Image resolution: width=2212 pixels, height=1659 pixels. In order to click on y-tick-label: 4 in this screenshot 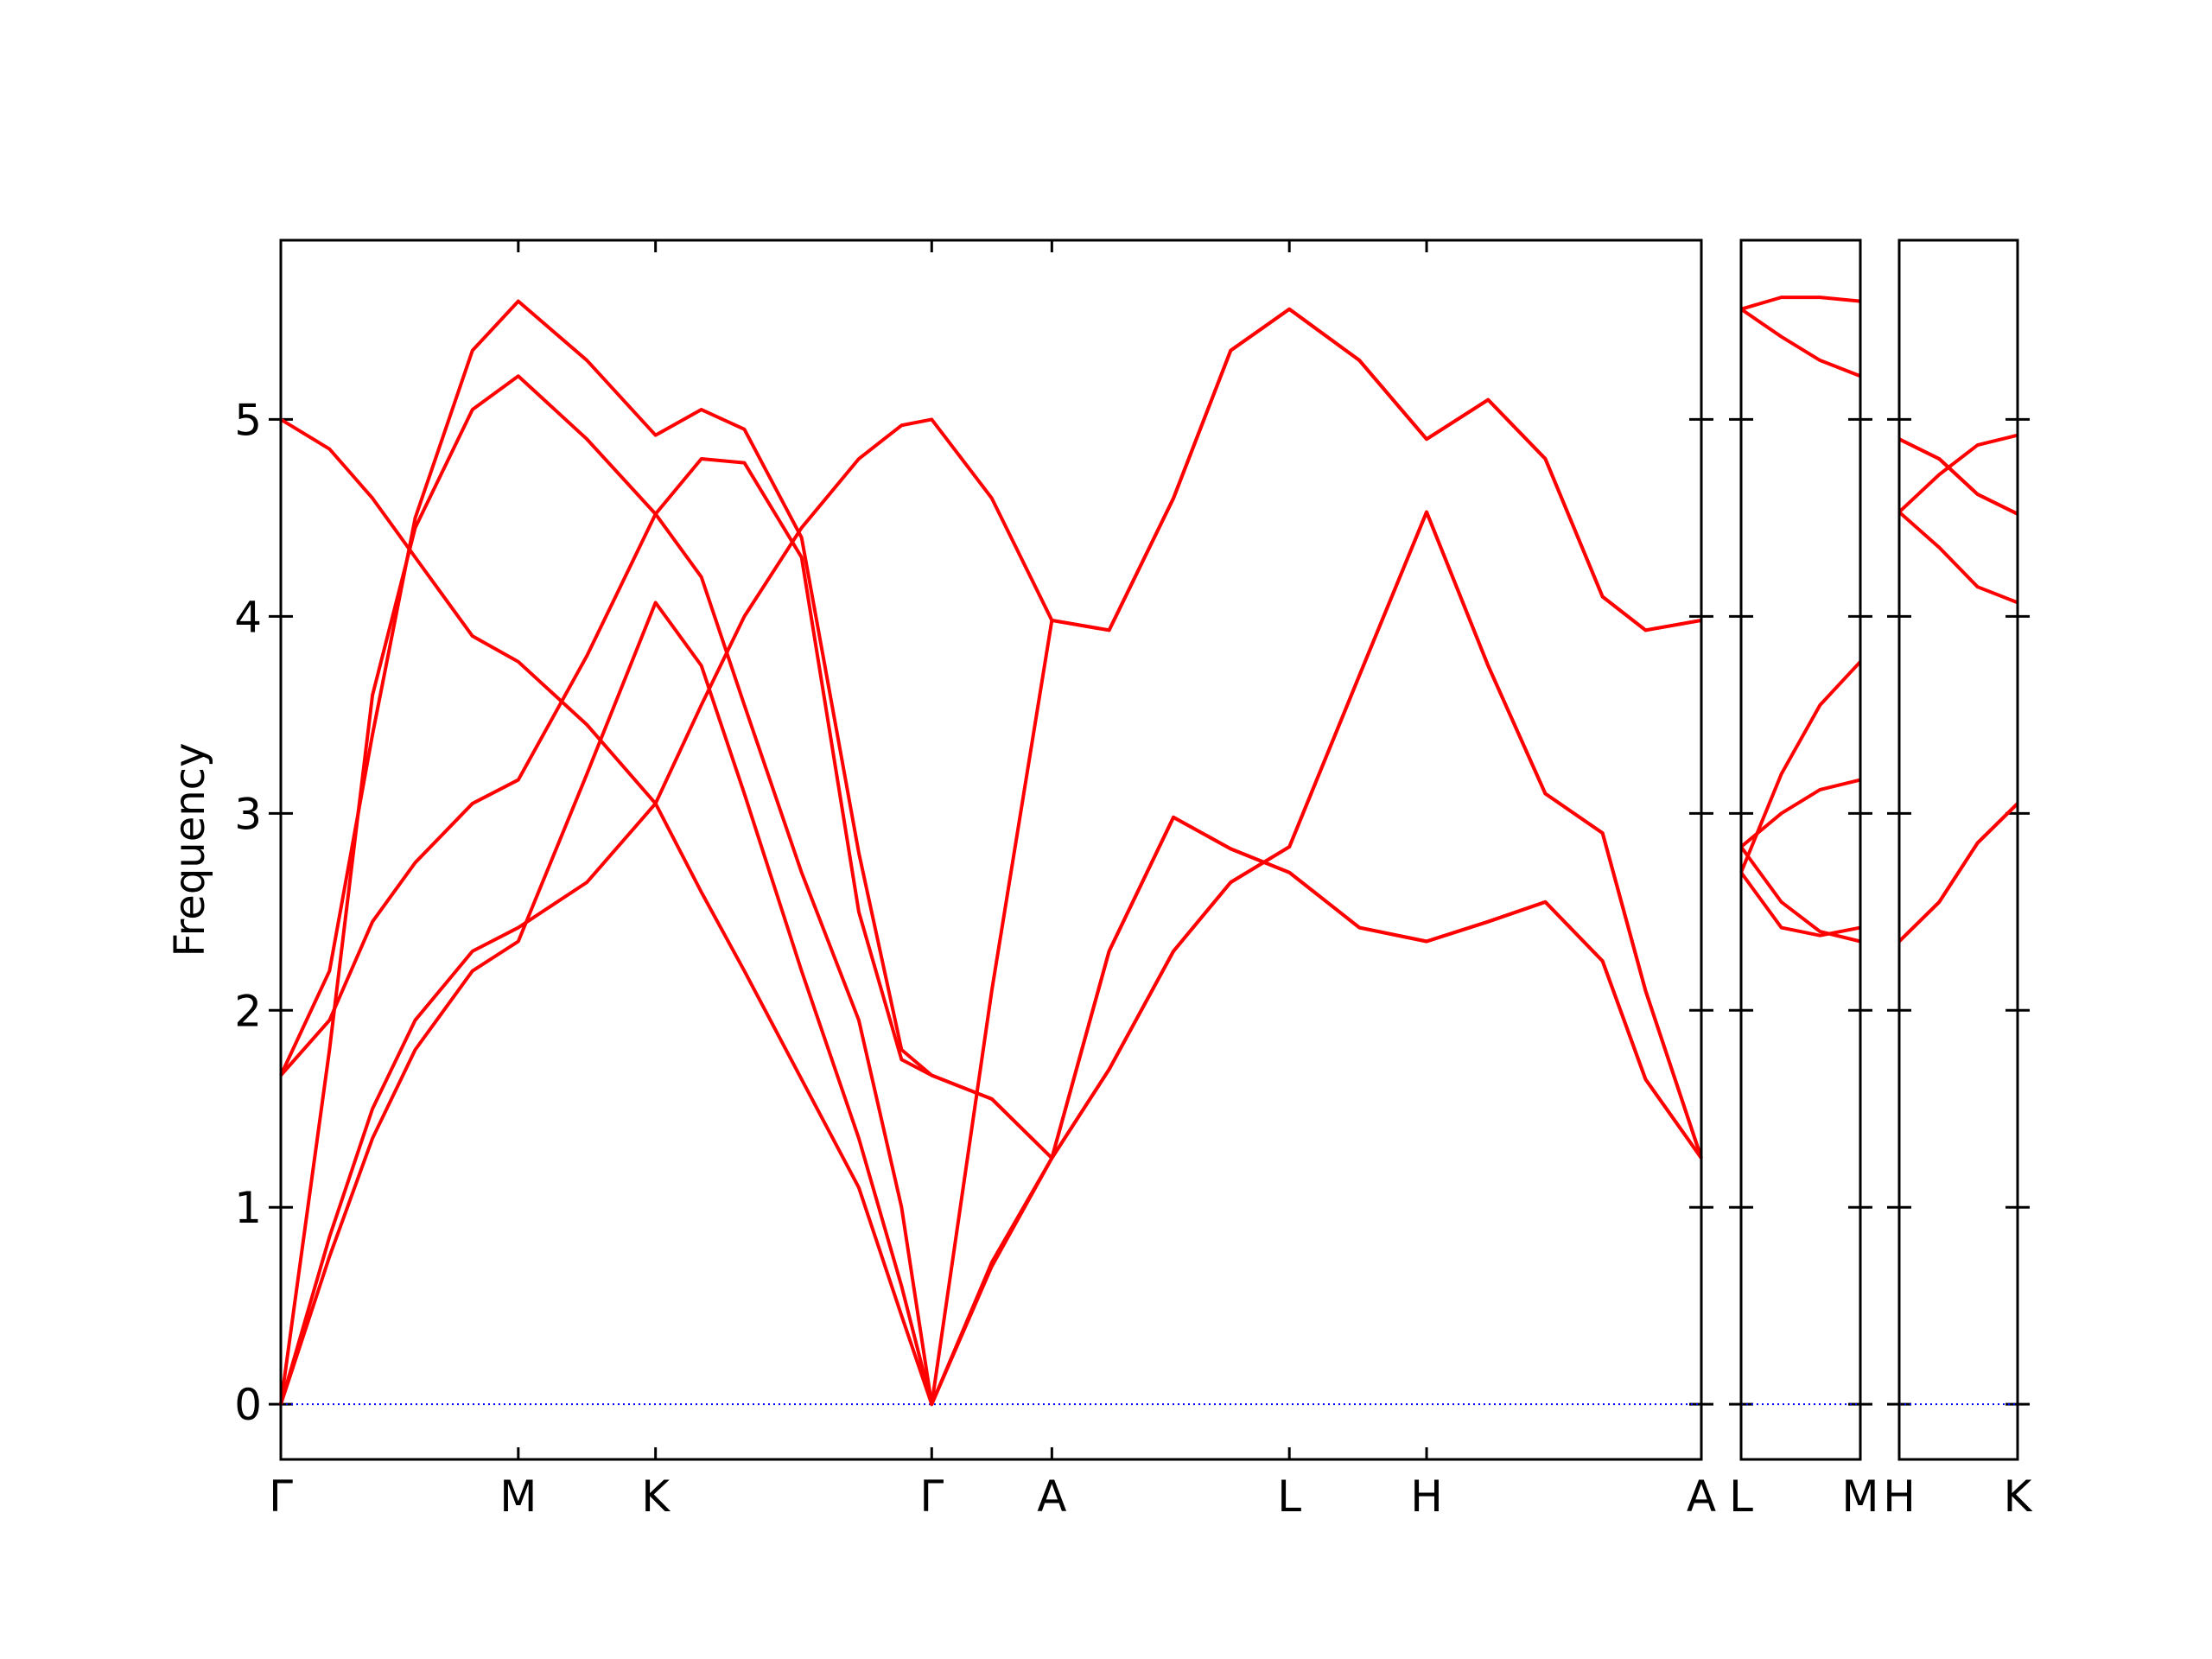, I will do `click(248, 617)`.